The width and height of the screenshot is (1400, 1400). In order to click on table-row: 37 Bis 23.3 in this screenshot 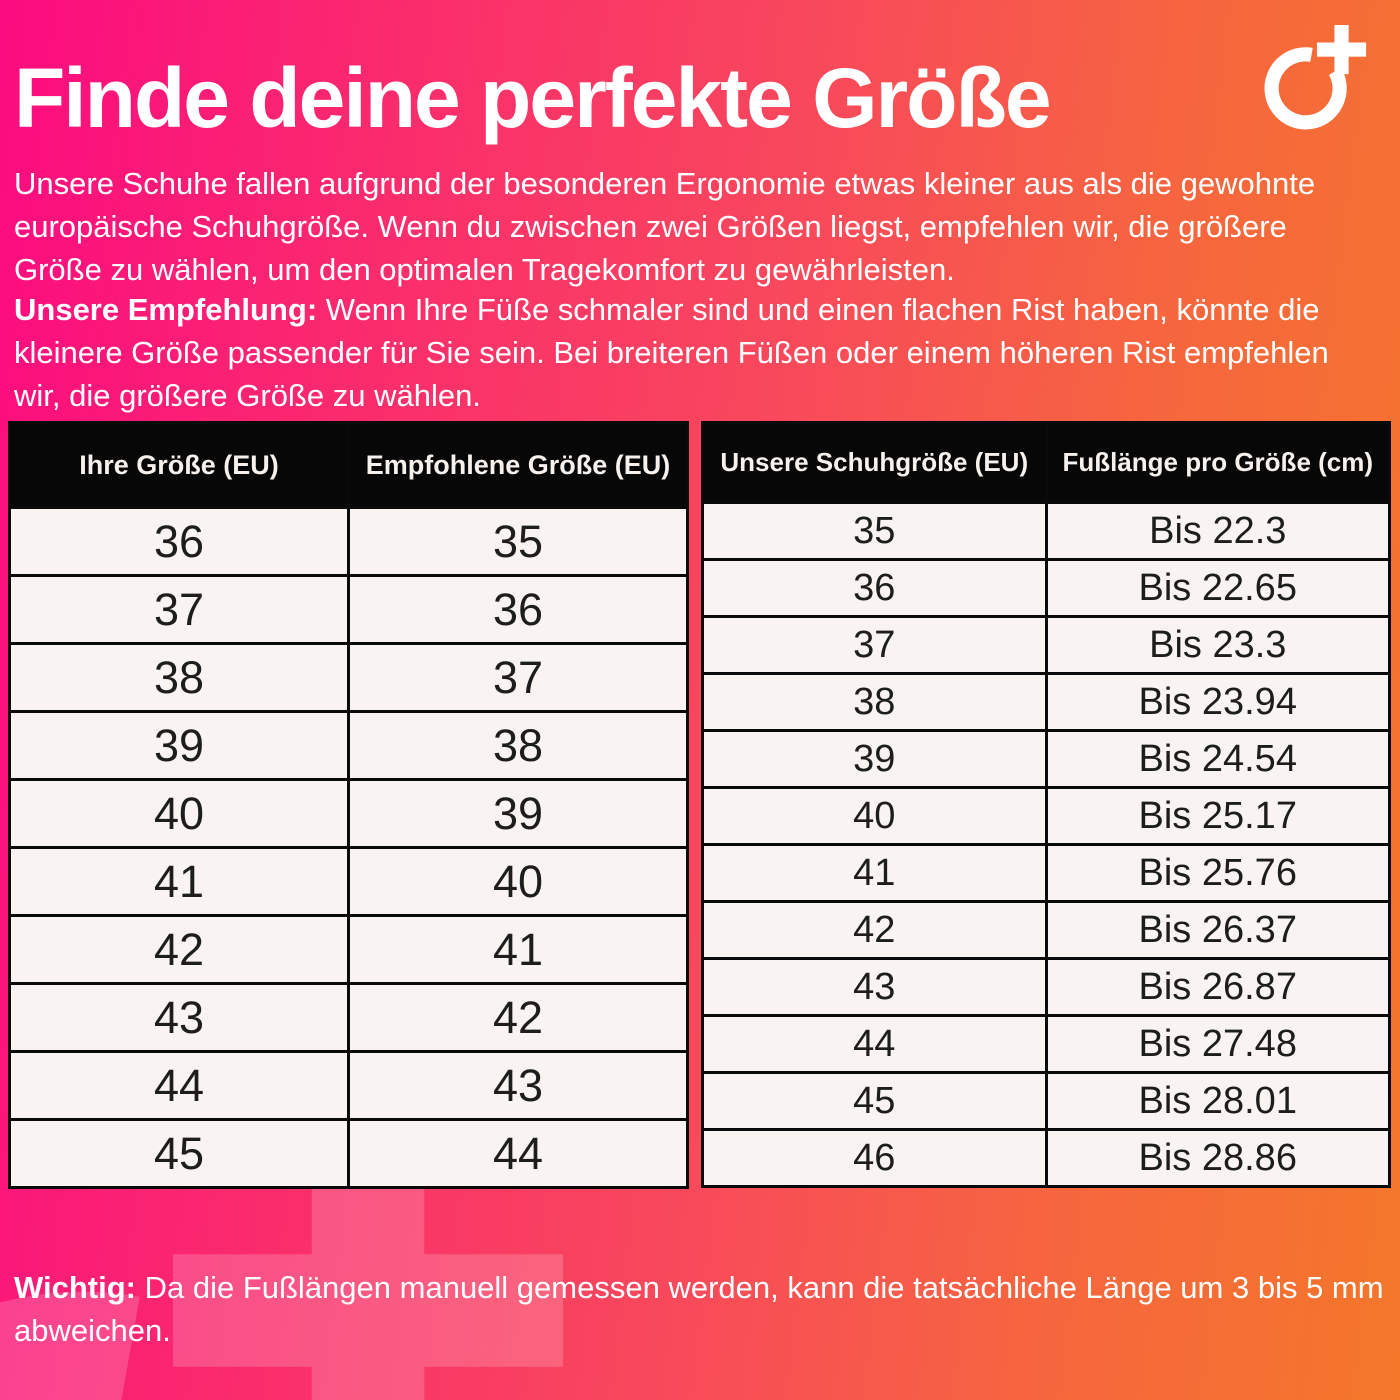, I will do `click(1046, 645)`.